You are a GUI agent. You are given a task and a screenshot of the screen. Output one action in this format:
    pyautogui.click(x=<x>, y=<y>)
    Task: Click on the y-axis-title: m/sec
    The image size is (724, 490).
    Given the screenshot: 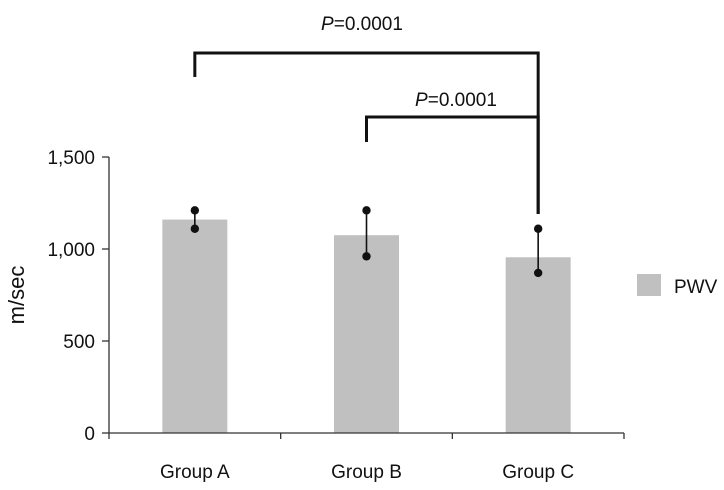 What is the action you would take?
    pyautogui.click(x=16, y=295)
    